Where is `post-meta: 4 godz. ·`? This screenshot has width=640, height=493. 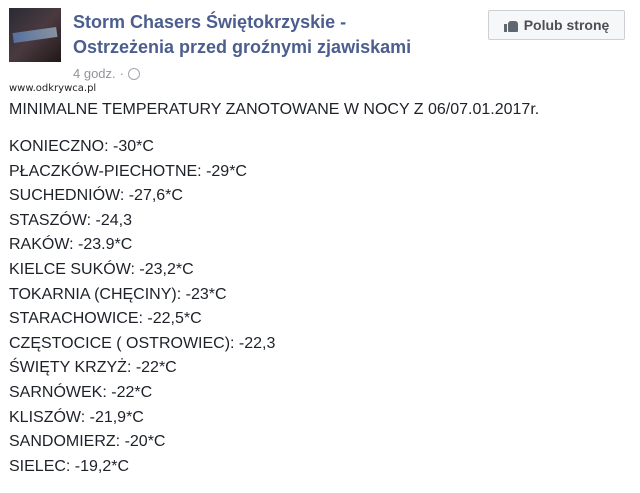 post-meta: 4 godz. · is located at coordinates (106, 73).